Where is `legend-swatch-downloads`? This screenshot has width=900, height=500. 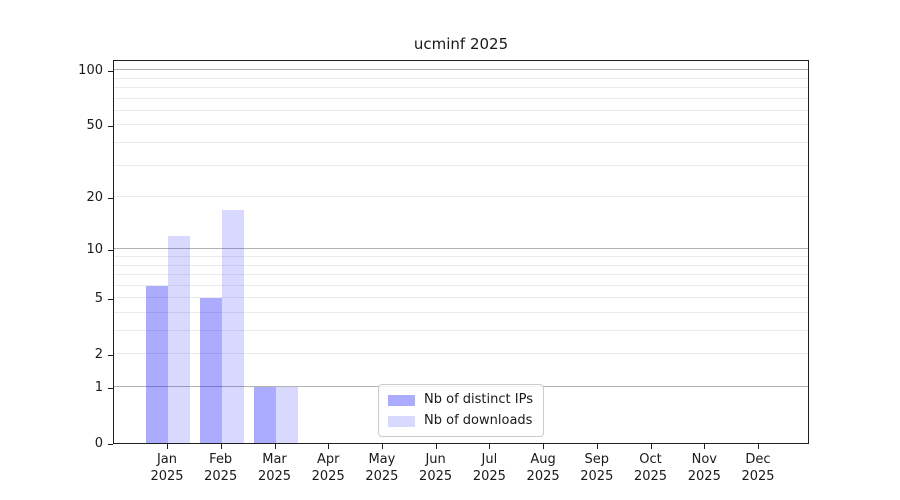
legend-swatch-downloads is located at coordinates (402, 421).